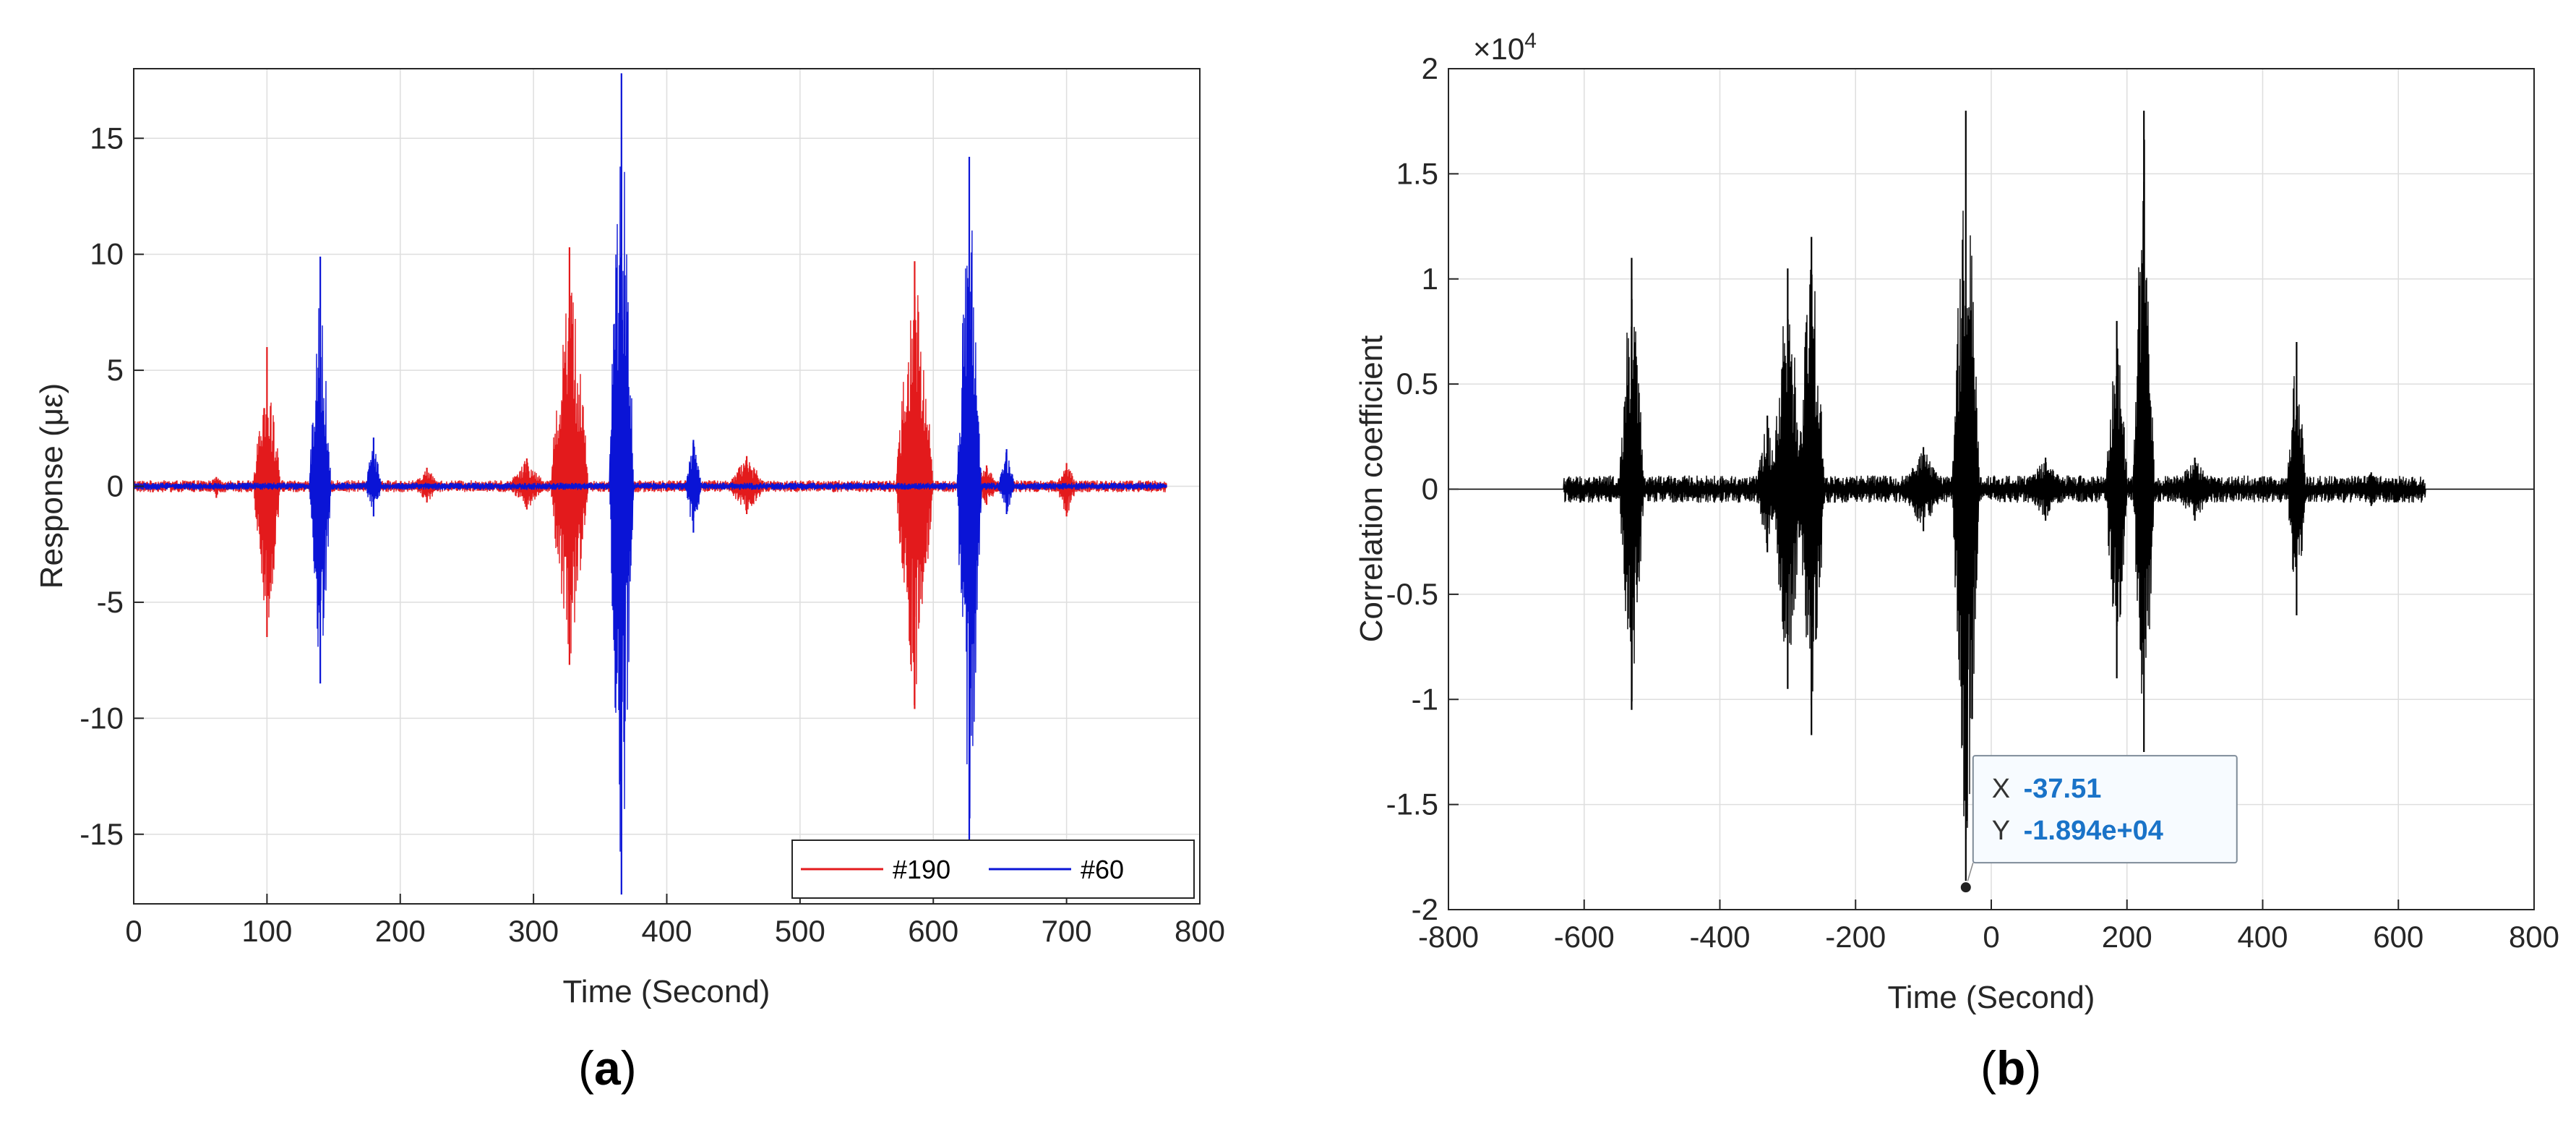 This screenshot has width=2576, height=1128. I want to click on x-axis-label-b: Time (Second), so click(1991, 998).